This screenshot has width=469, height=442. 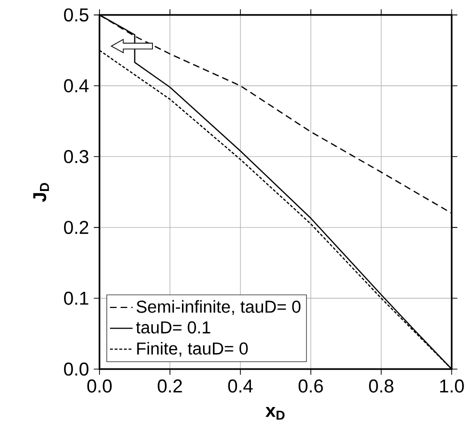 I want to click on legend-label: tauD= 0.1, so click(x=173, y=327).